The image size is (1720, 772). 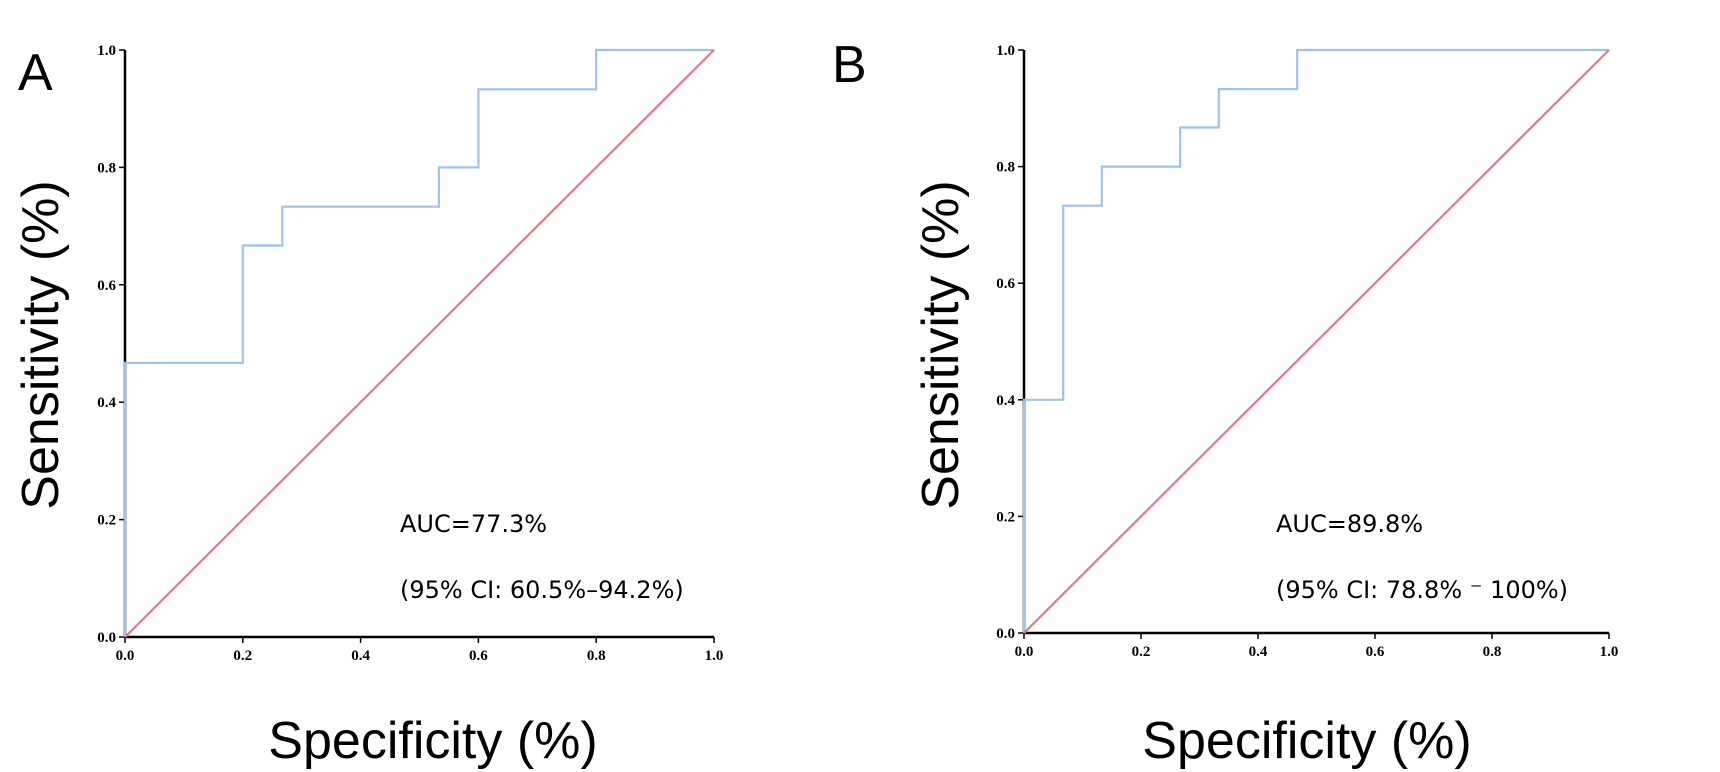 What do you see at coordinates (1005, 51) in the screenshot?
I see `panel-b-y-tick-label: 1.0` at bounding box center [1005, 51].